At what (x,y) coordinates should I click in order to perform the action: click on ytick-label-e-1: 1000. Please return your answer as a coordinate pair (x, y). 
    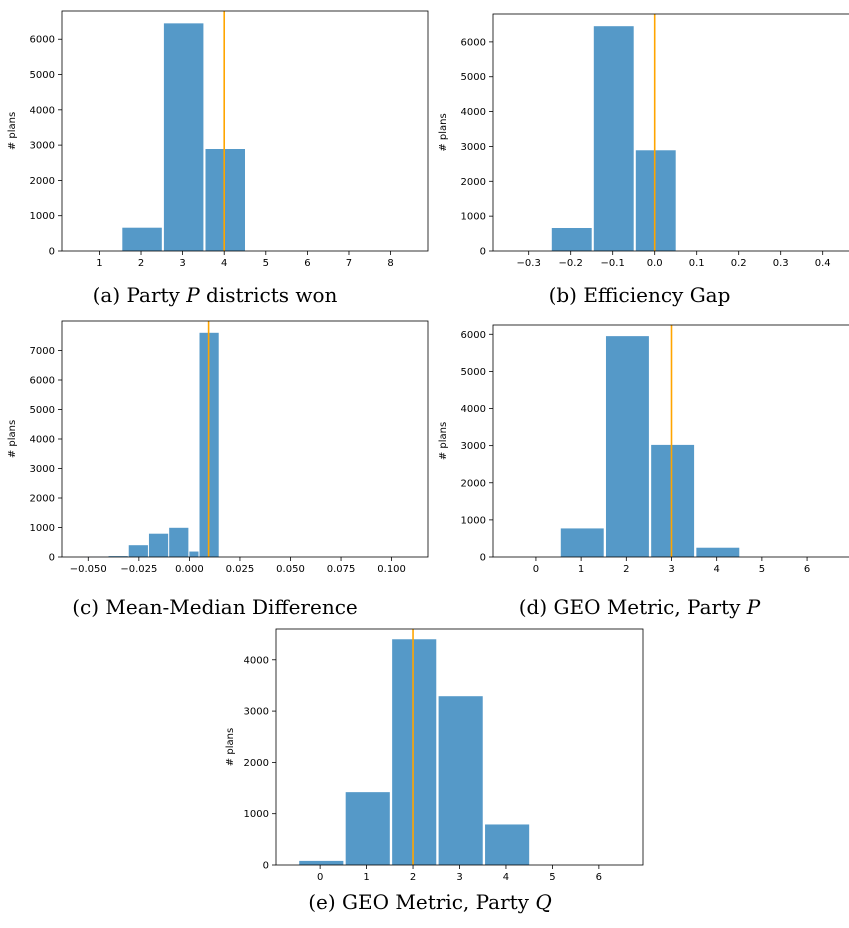
    Looking at the image, I should click on (256, 814).